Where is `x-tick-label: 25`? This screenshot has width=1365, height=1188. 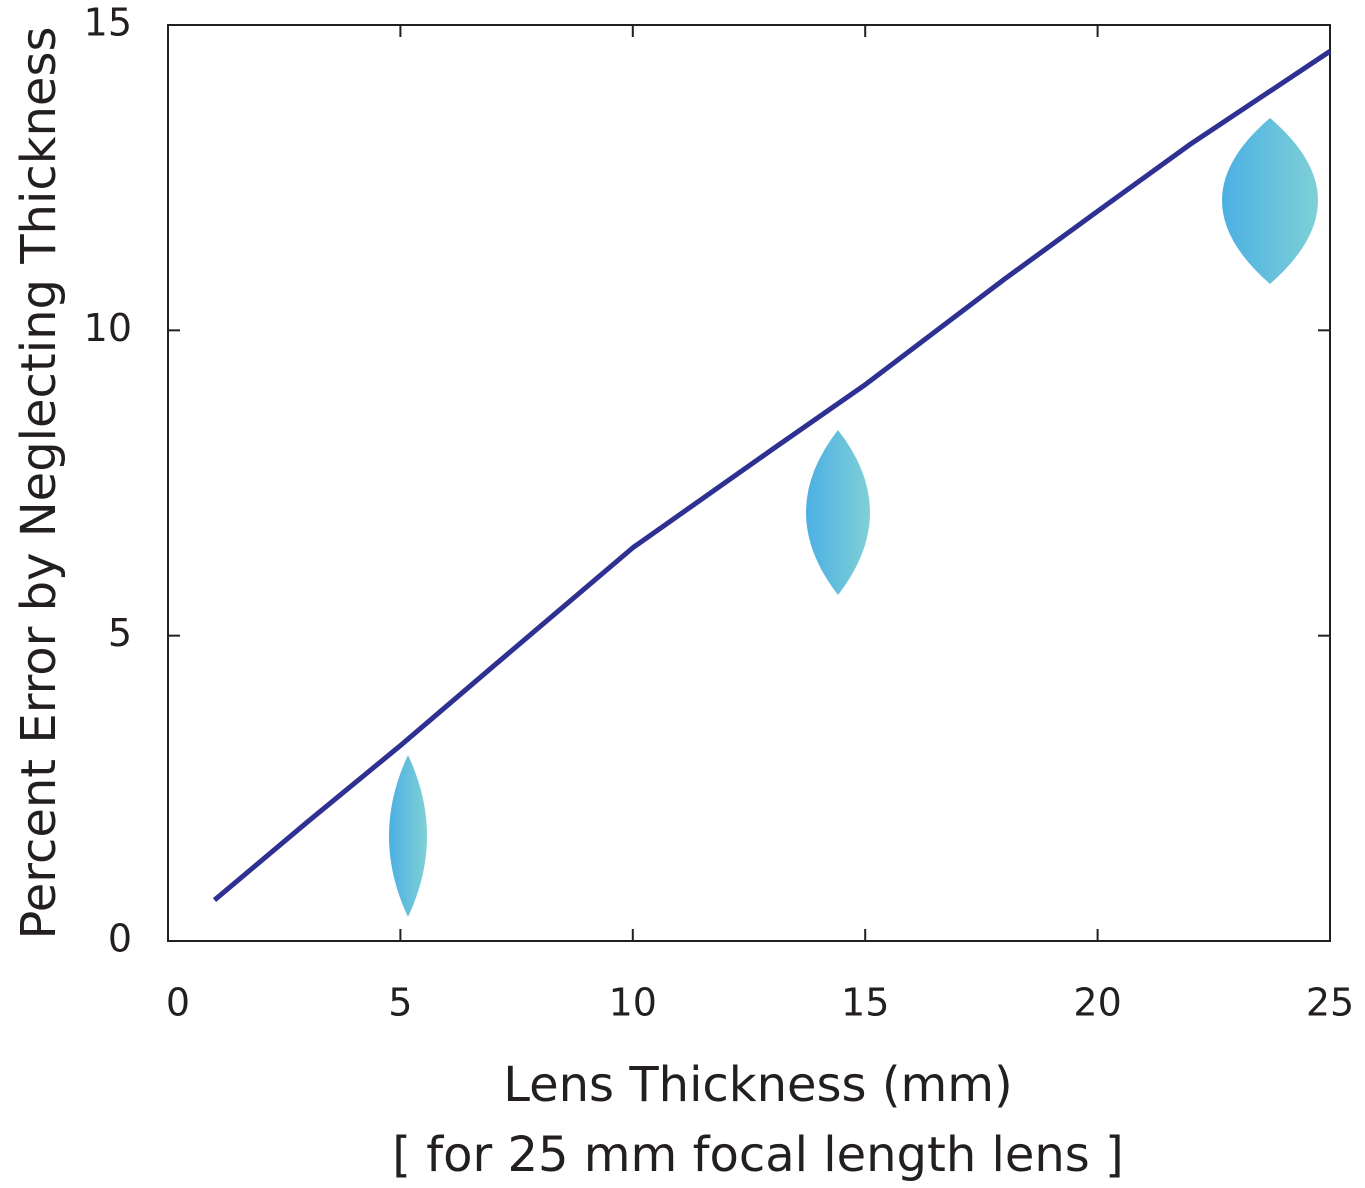
x-tick-label: 25 is located at coordinates (1330, 1003).